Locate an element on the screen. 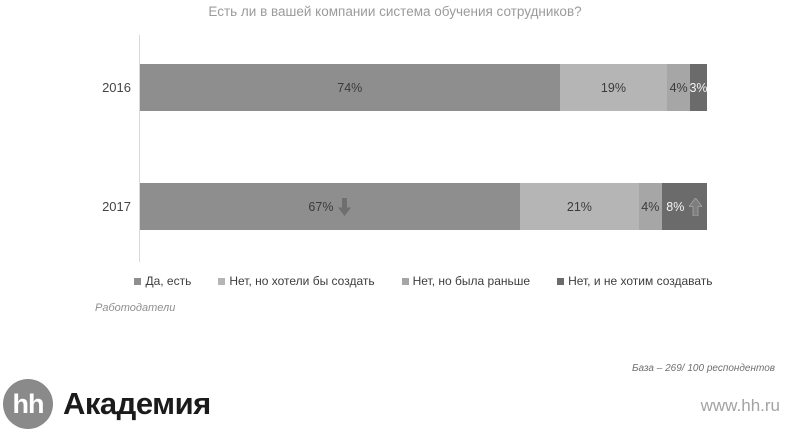 This screenshot has width=790, height=429. category-label: 2016 is located at coordinates (116, 87).